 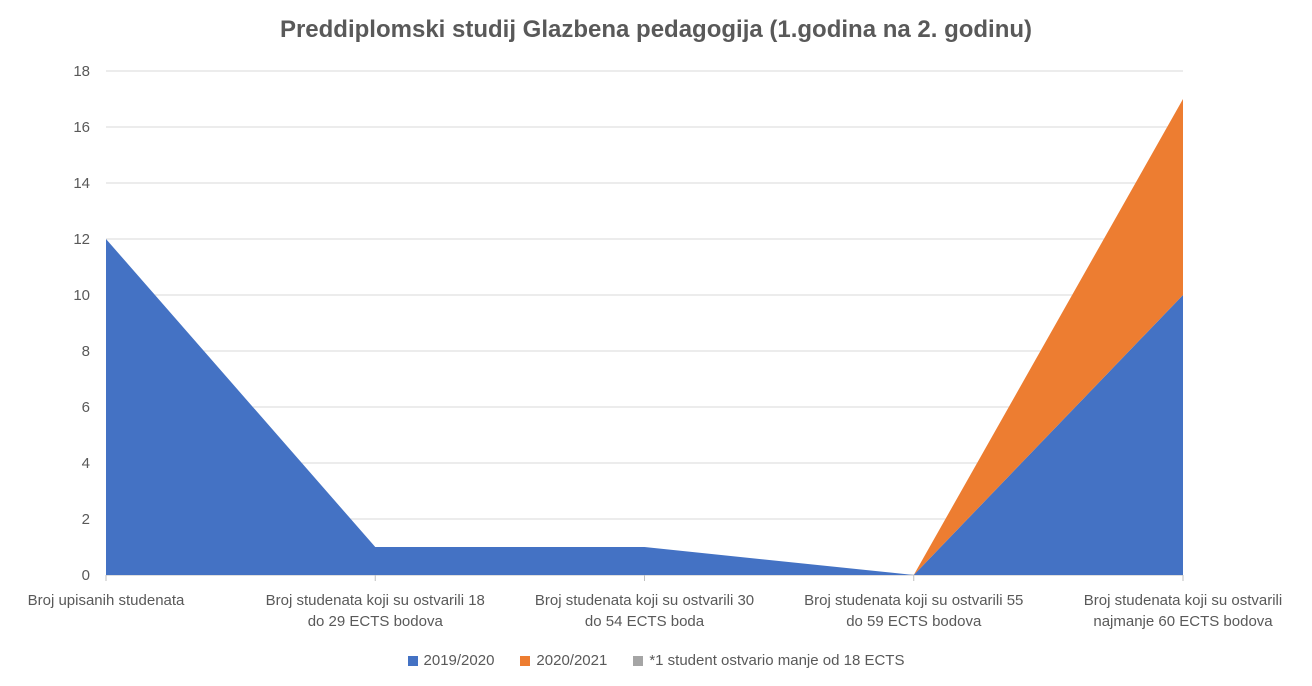 I want to click on y-tick-label-3: 6, so click(x=86, y=407).